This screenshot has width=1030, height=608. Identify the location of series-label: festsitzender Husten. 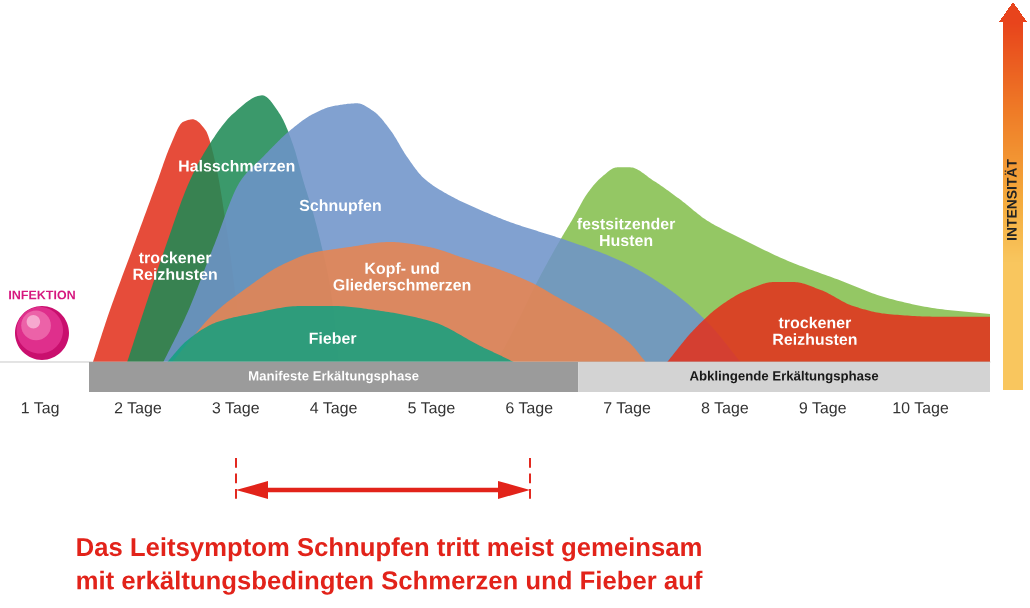
(626, 232).